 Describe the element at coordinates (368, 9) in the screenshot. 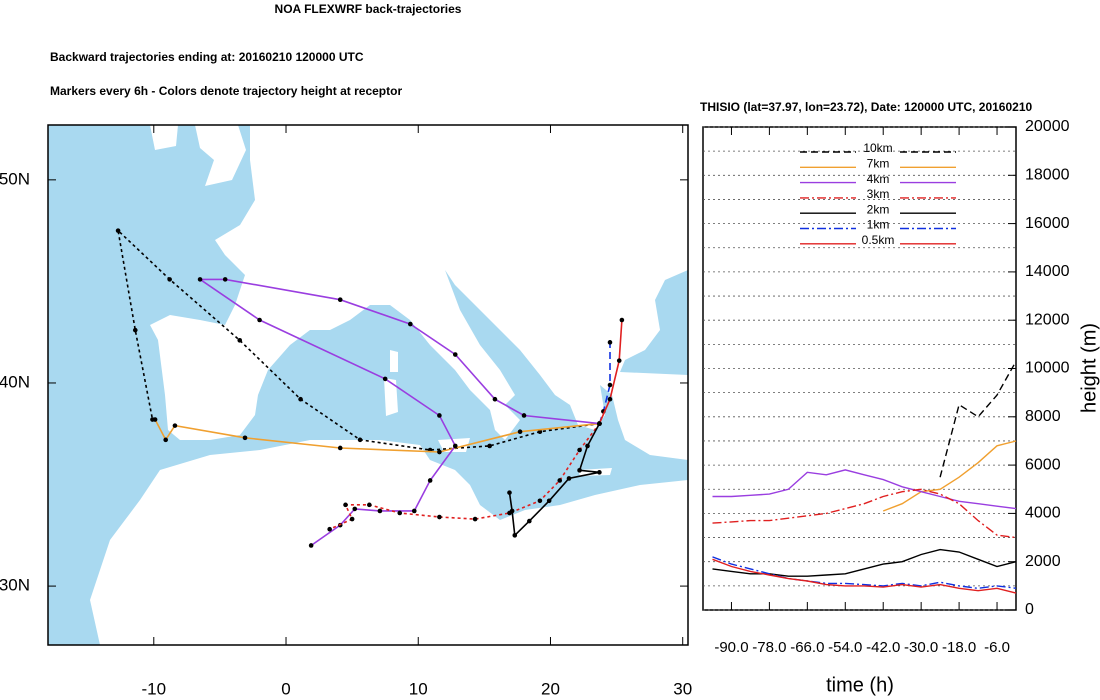

I see `main-title: NOA FLEXWRF back-trajectories` at that location.